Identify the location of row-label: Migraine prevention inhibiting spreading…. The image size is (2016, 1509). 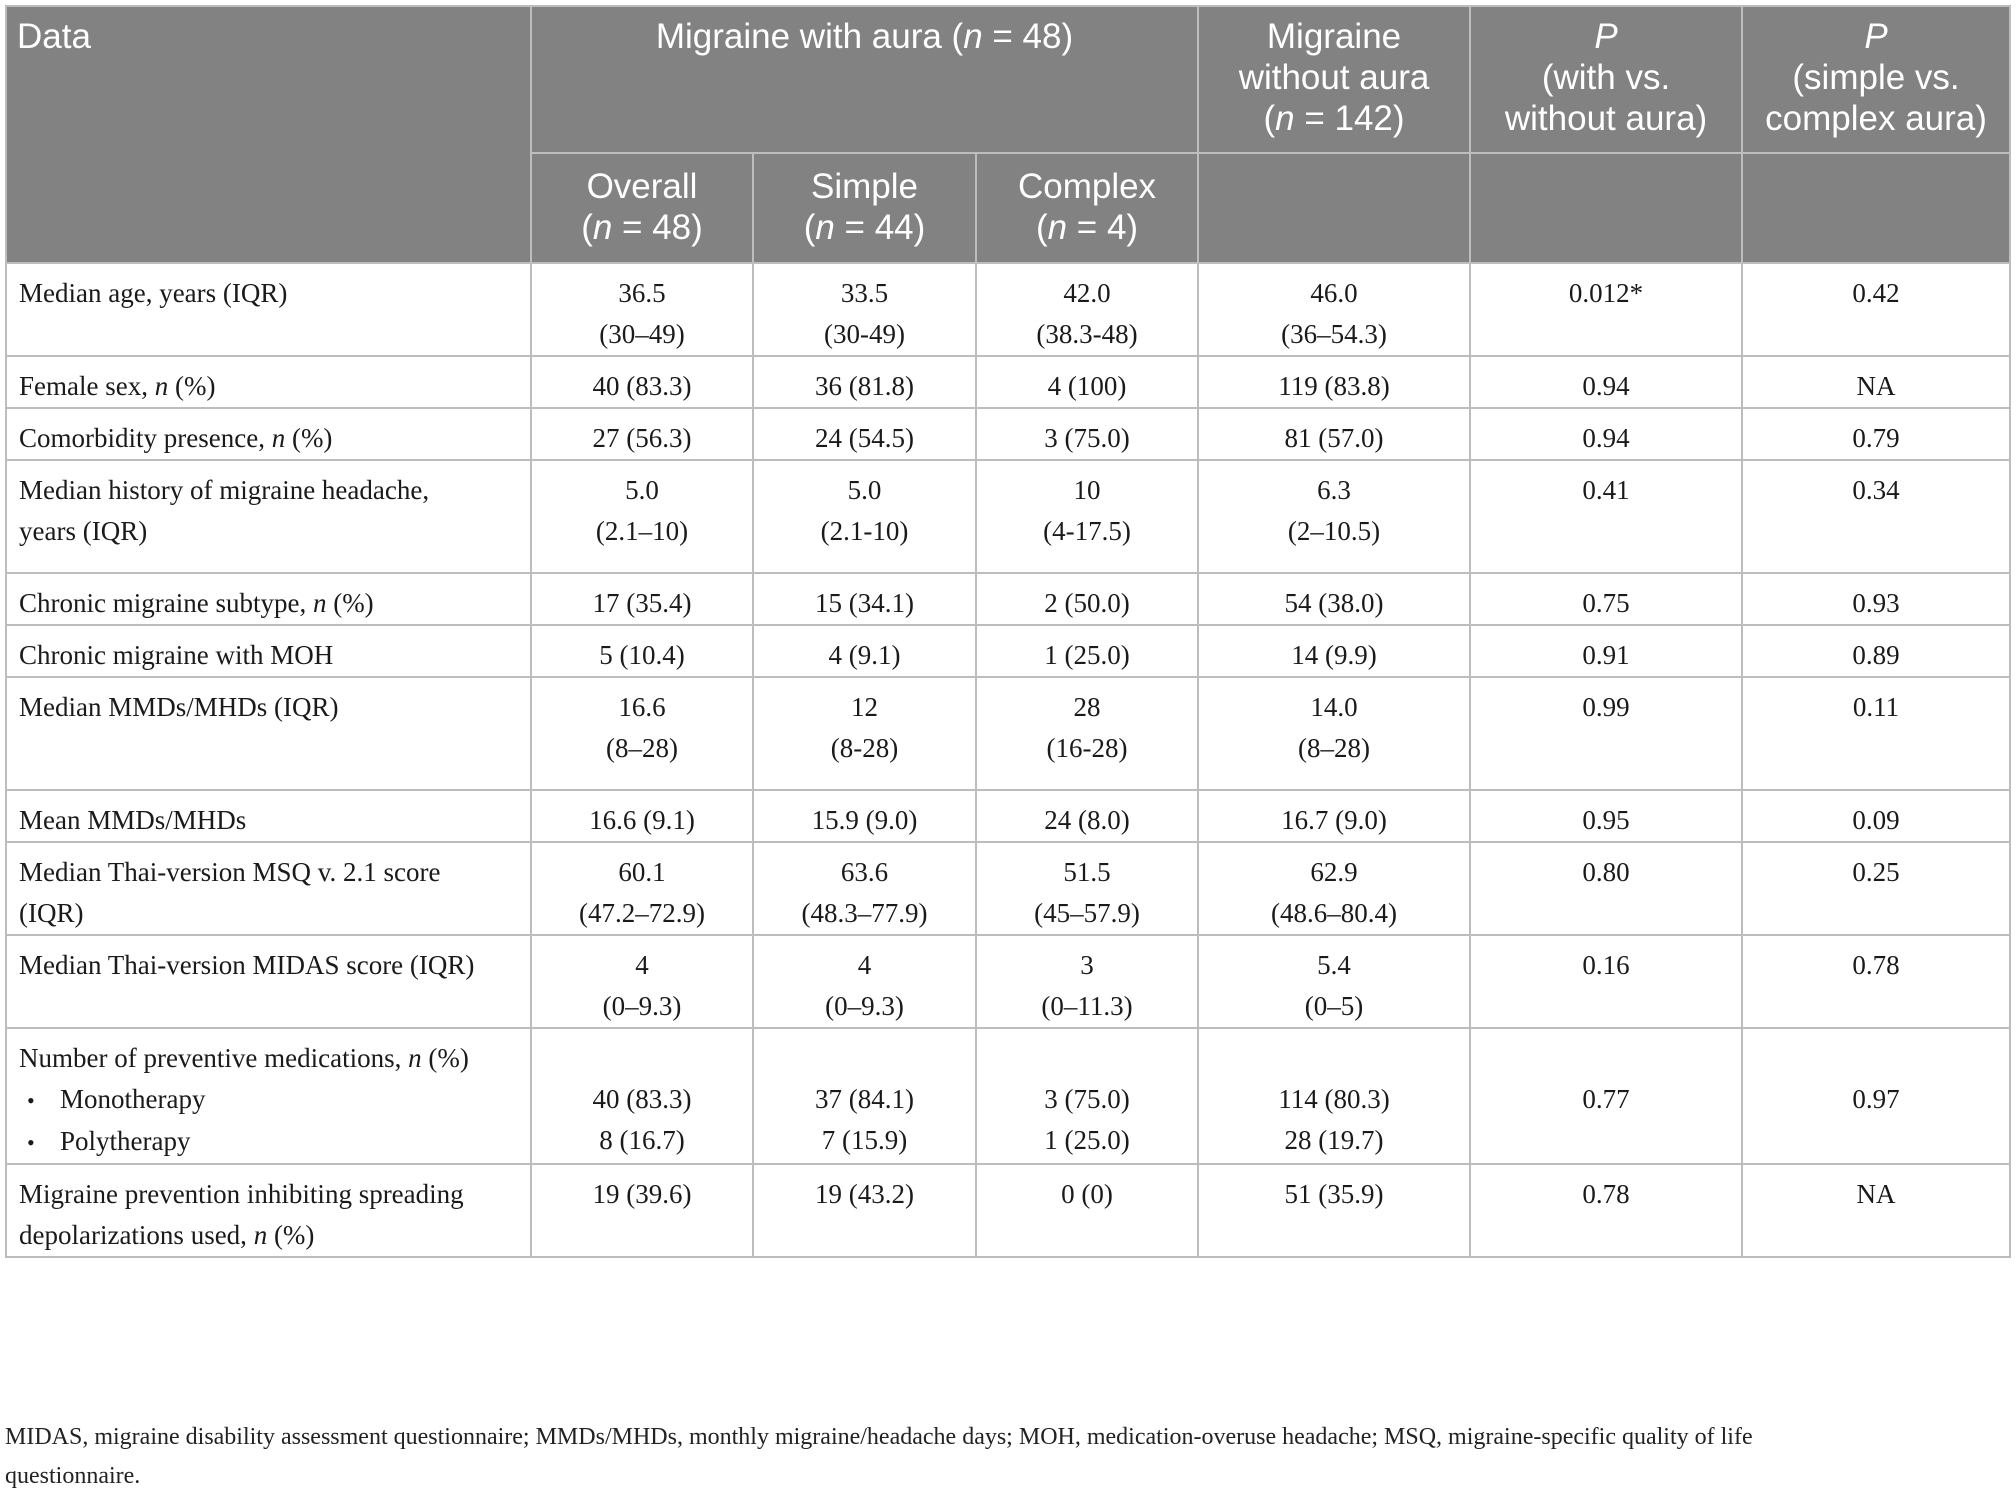
(268, 1210).